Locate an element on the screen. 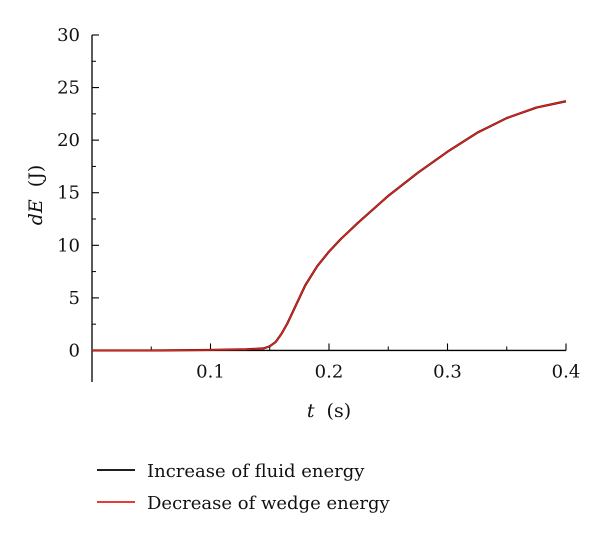  y-tick-label: 25 is located at coordinates (68, 88).